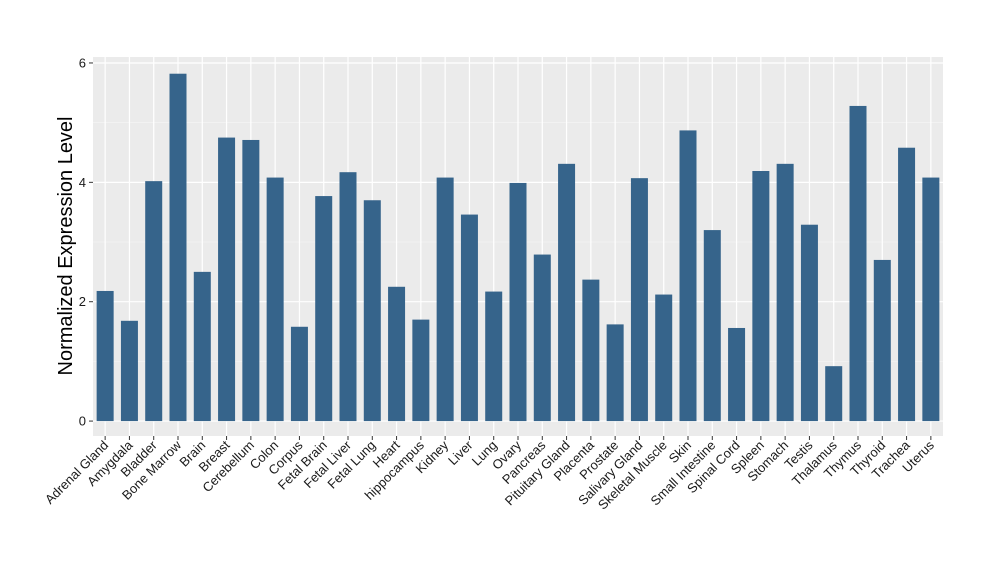 The height and width of the screenshot is (580, 1000). Describe the element at coordinates (809, 323) in the screenshot. I see `bar-testis` at that location.